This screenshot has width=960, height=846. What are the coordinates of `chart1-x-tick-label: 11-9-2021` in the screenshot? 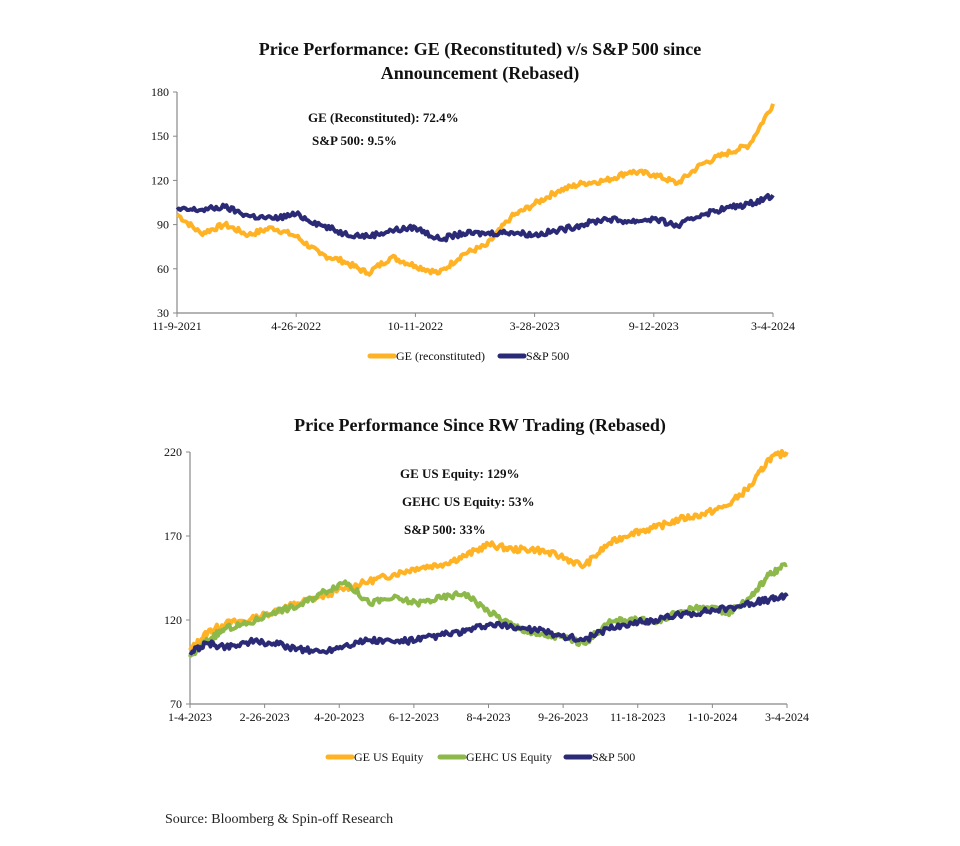 It's located at (177, 326).